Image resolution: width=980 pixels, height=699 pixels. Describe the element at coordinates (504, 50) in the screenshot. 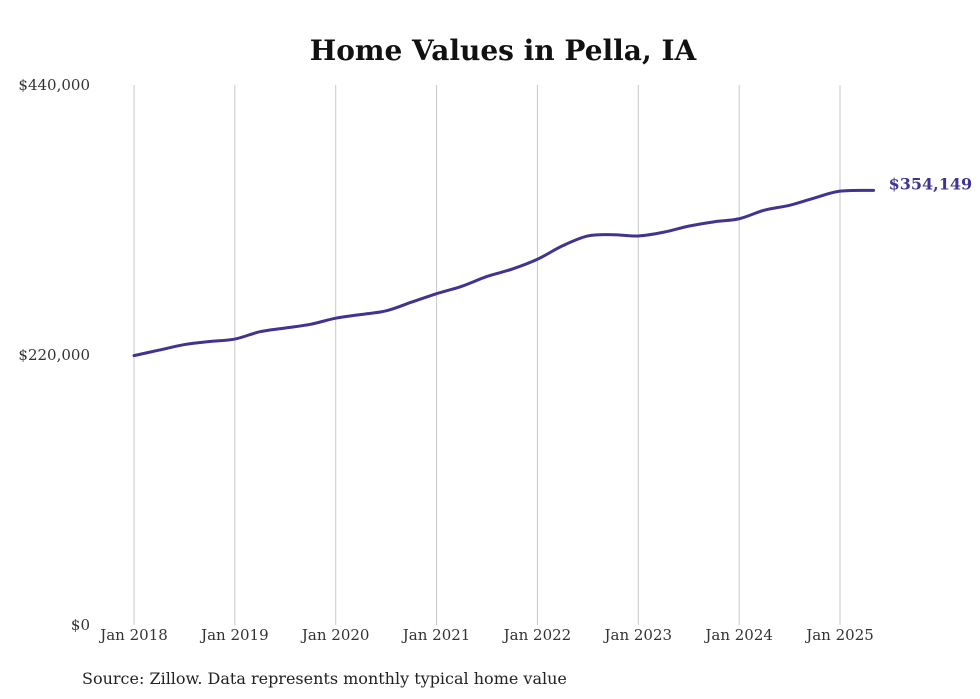

I see `chart-title: Home Values in Pella, IA` at that location.